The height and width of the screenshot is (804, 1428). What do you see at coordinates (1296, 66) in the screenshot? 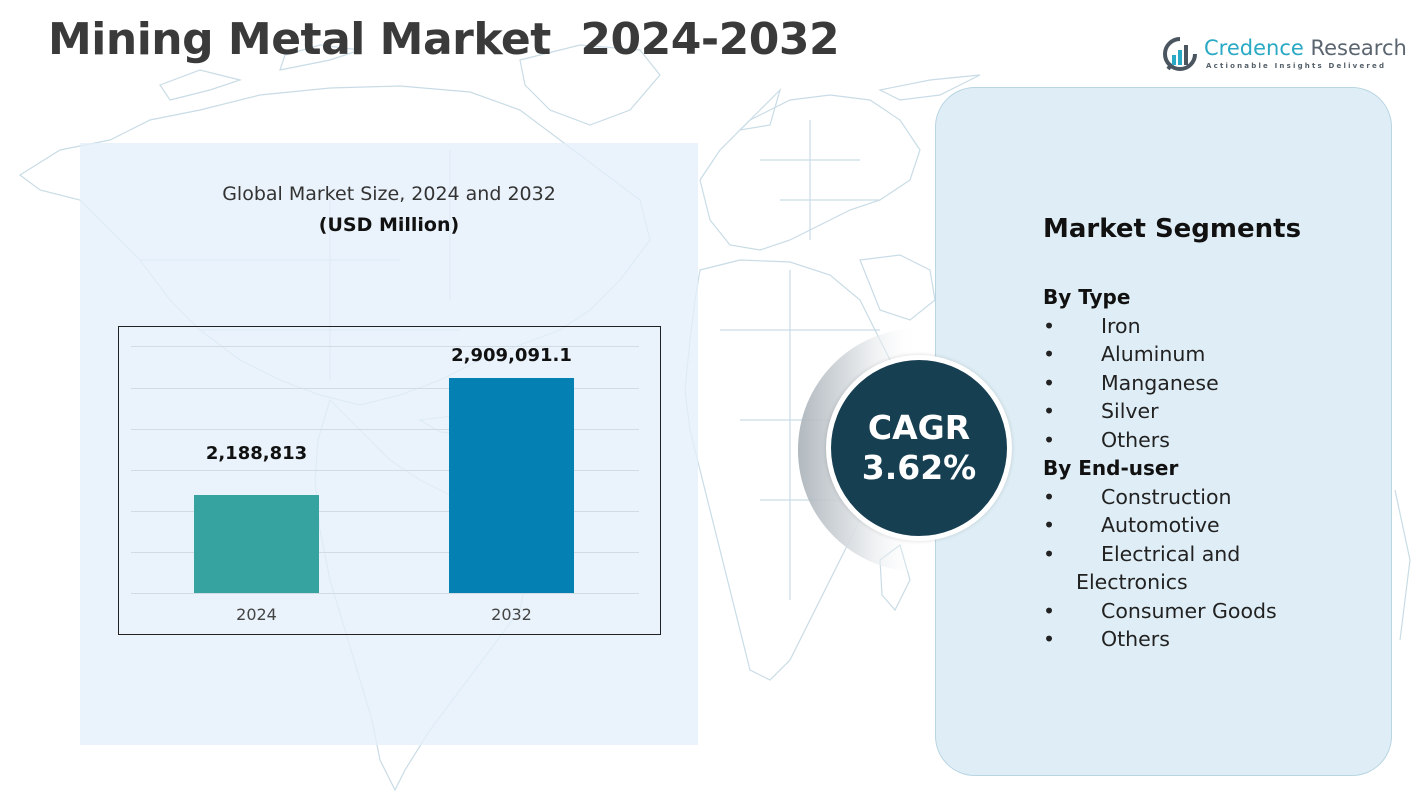
I see `logo-tagline: Actionable Insights Delivered` at bounding box center [1296, 66].